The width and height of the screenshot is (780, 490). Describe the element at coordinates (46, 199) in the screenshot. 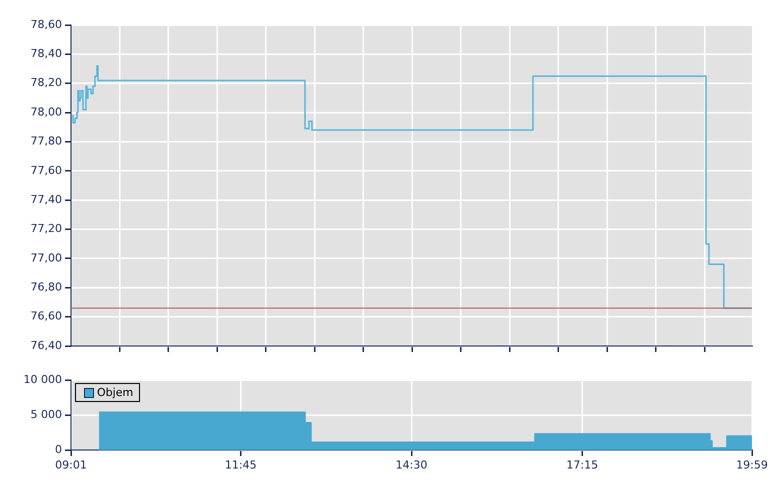

I see `y-tick-label: 77,40` at that location.